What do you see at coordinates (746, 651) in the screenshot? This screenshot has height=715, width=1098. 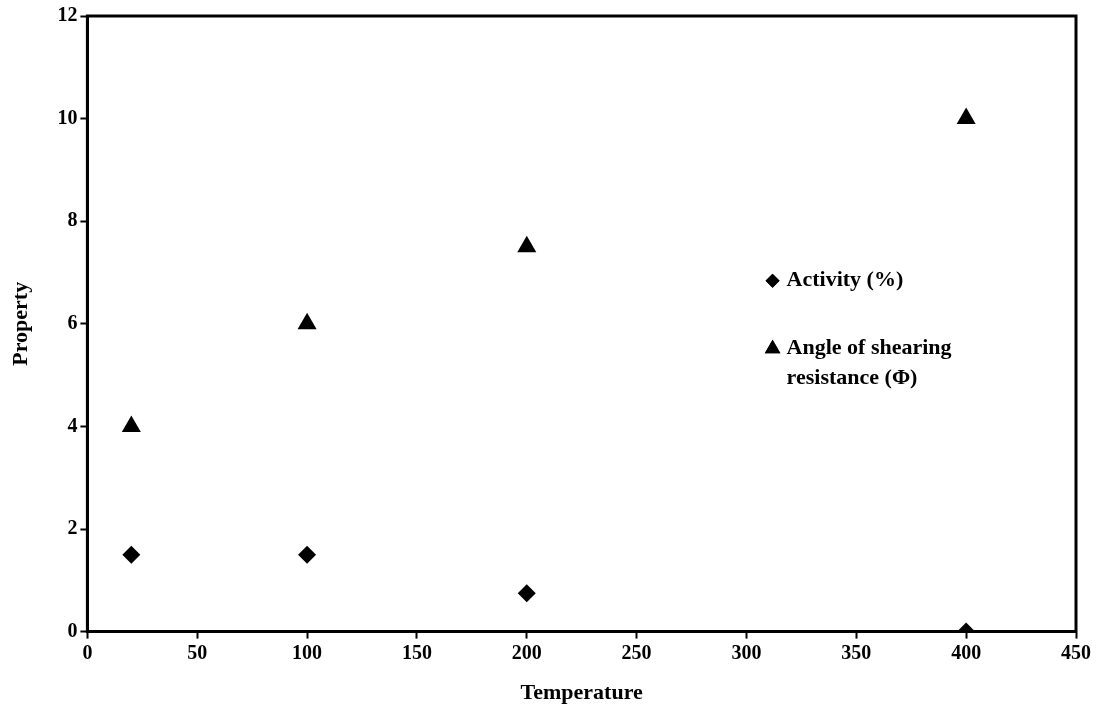 I see `x-tick-label: 300` at bounding box center [746, 651].